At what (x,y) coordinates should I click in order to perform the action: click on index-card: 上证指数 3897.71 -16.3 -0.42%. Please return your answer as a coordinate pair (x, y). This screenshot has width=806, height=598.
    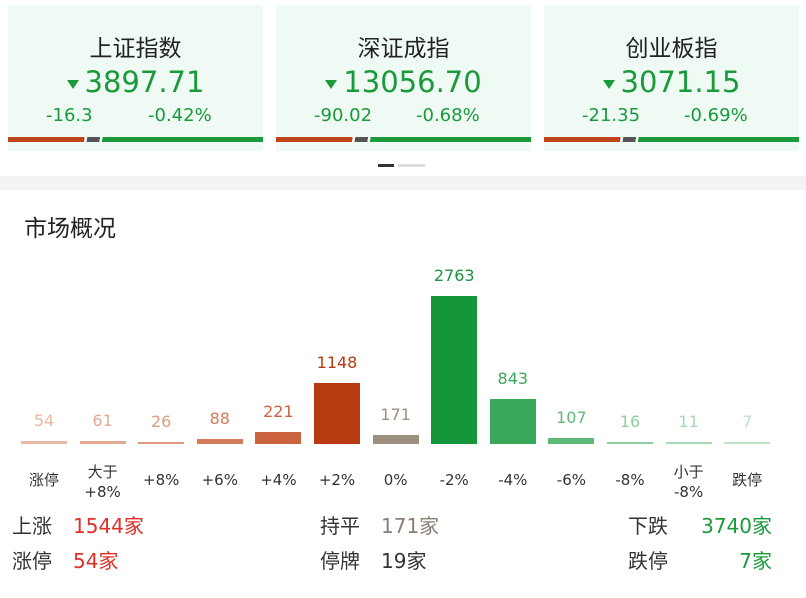
    Looking at the image, I should click on (135, 78).